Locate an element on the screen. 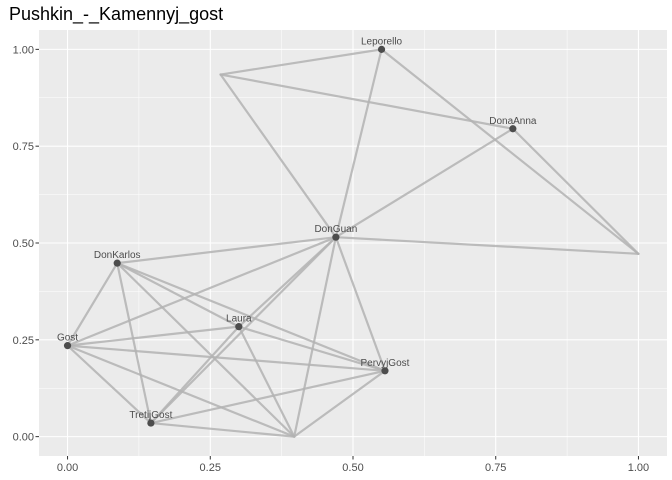 Image resolution: width=672 pixels, height=480 pixels. y-tick-label: 0.50 is located at coordinates (23, 244).